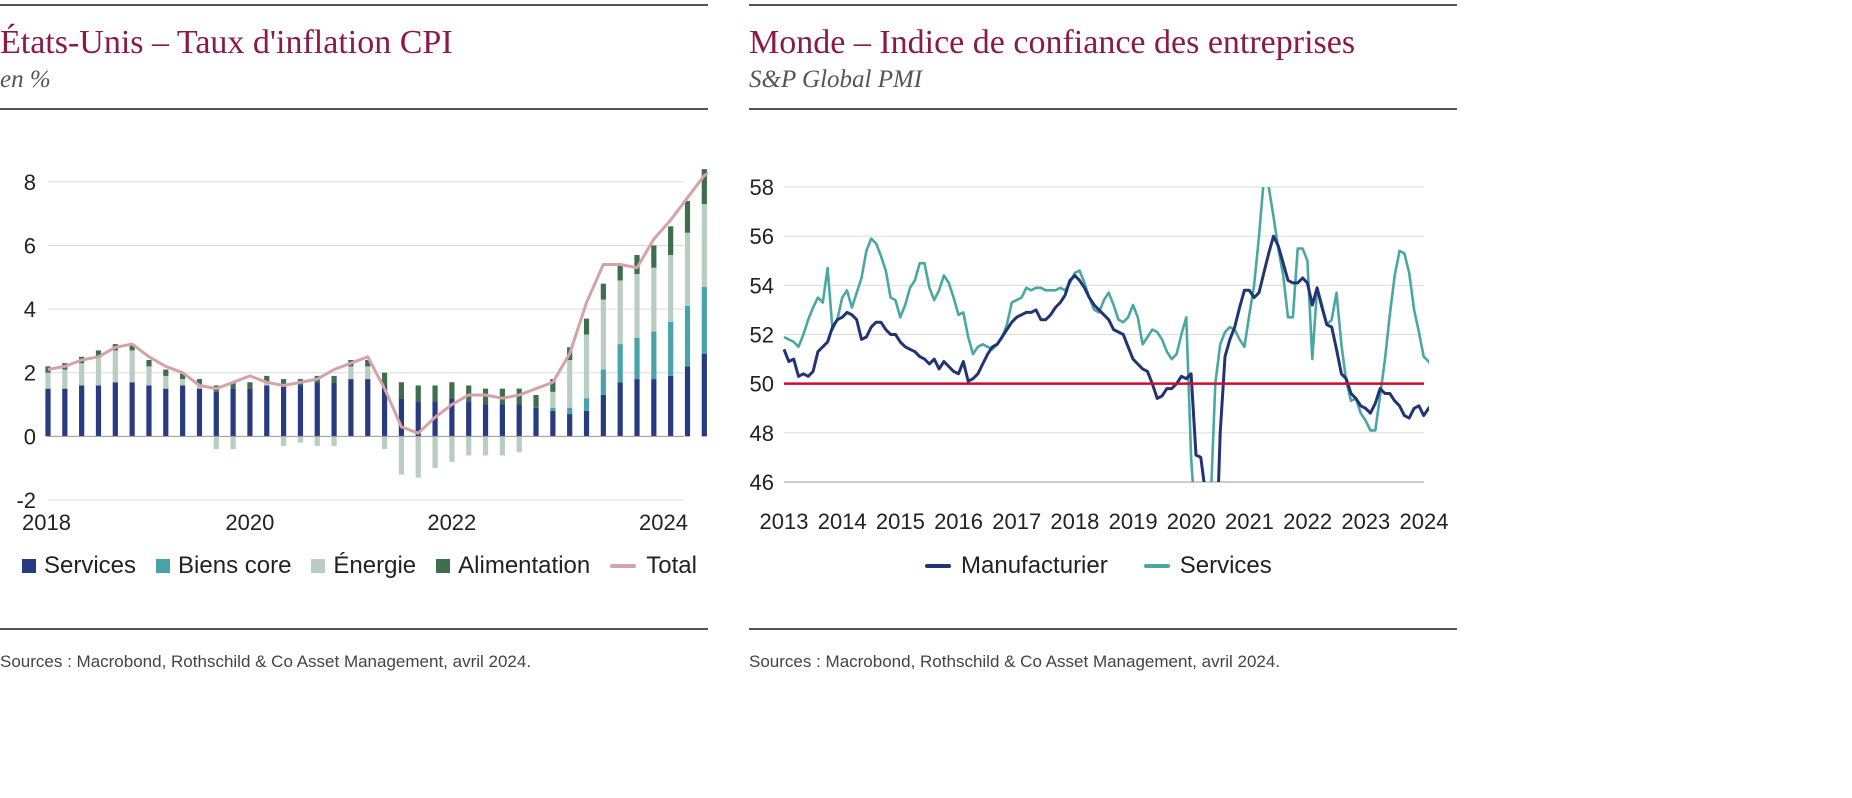  Describe the element at coordinates (762, 285) in the screenshot. I see `y-tick-label: 54` at that location.